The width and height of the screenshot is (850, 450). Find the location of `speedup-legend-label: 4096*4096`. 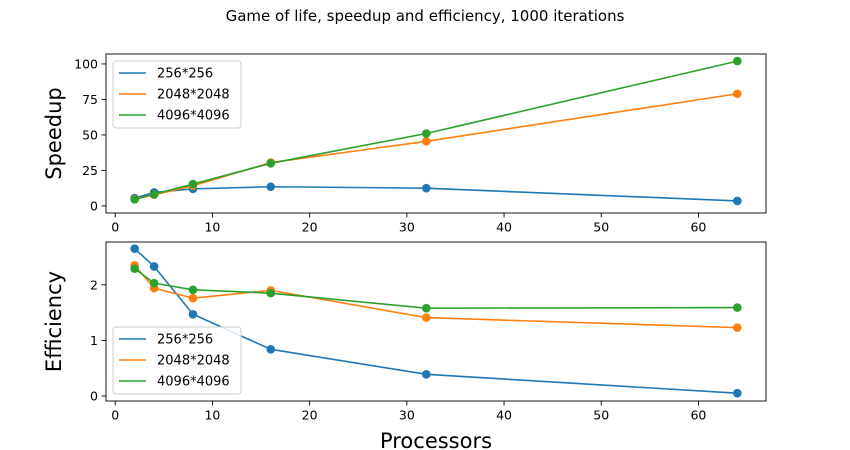

speedup-legend-label: 4096*4096 is located at coordinates (193, 116).